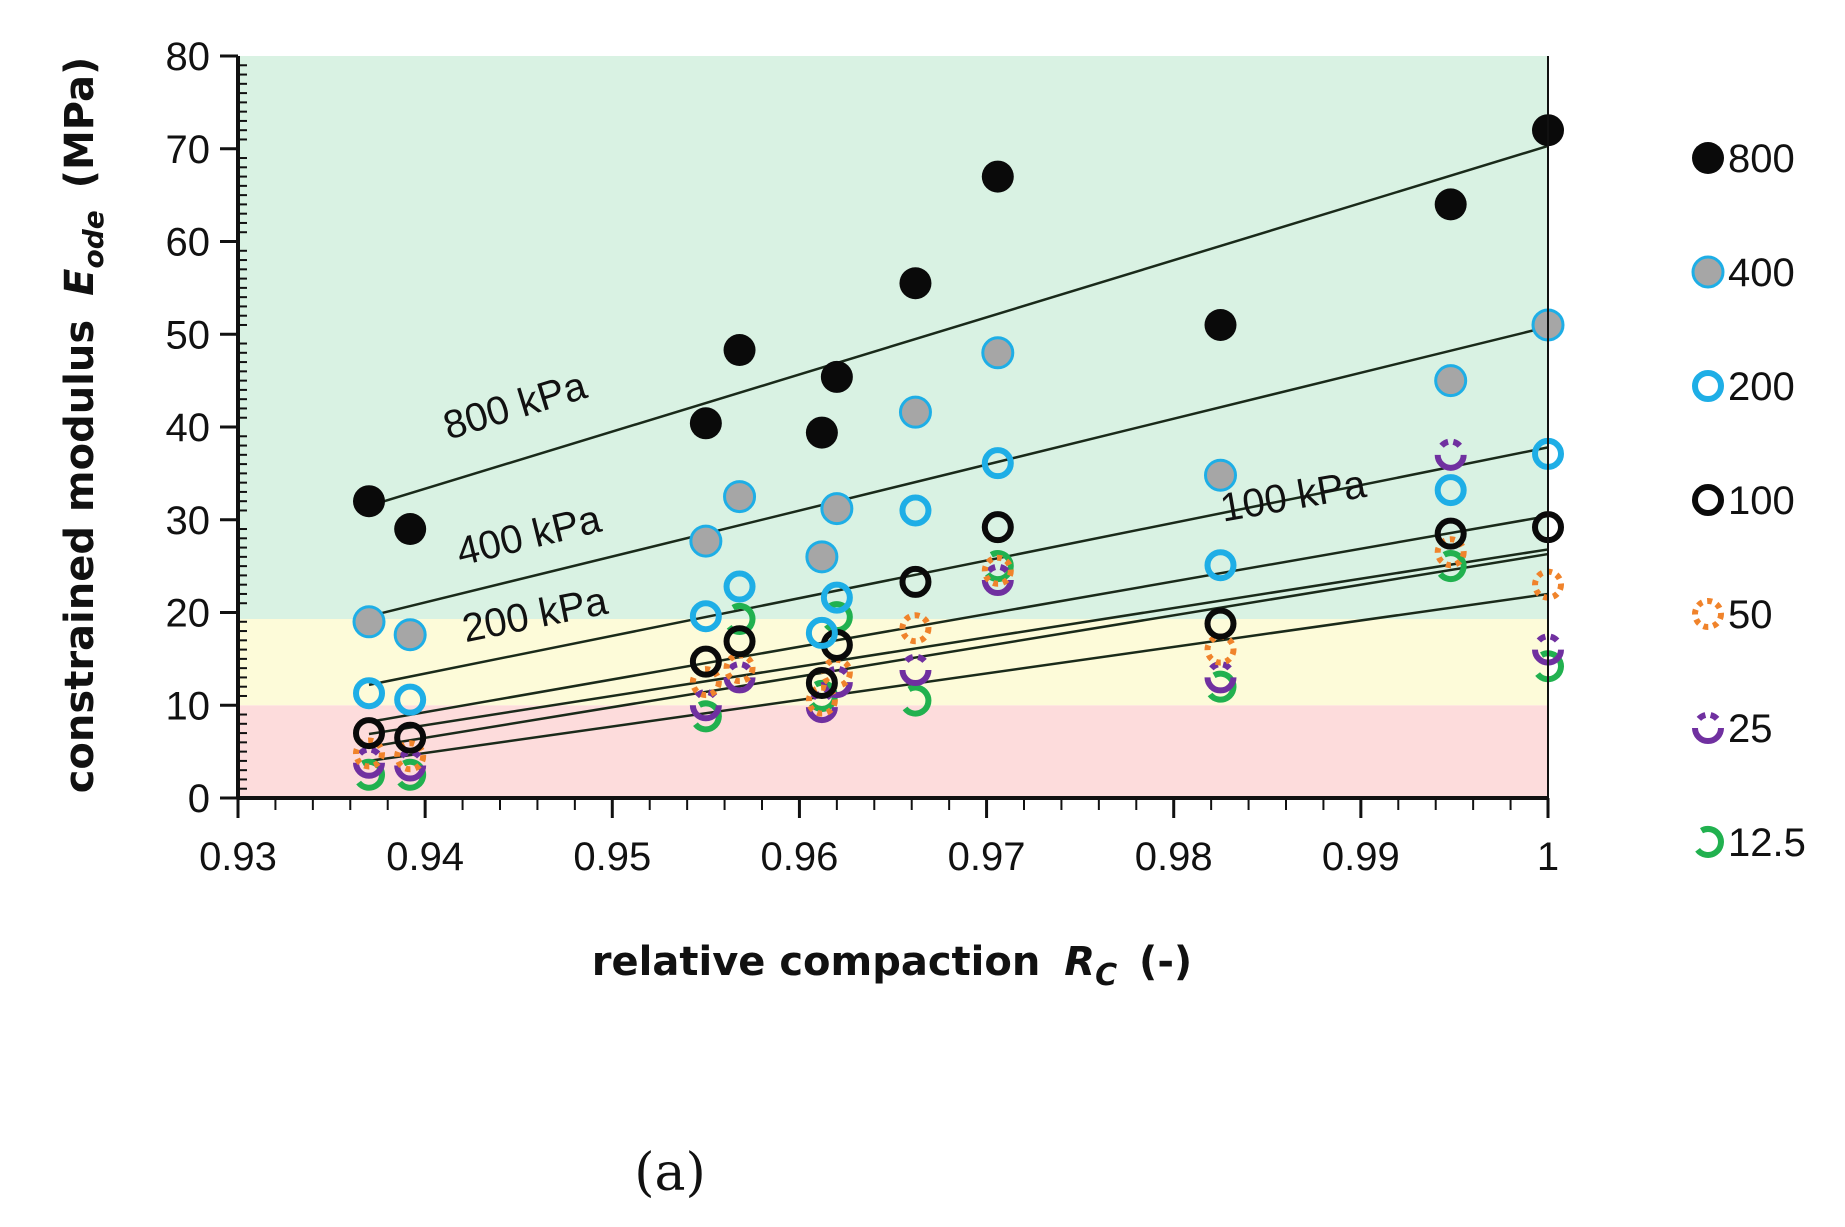 The width and height of the screenshot is (1845, 1227). I want to click on x-tick-label: 0.95, so click(612, 857).